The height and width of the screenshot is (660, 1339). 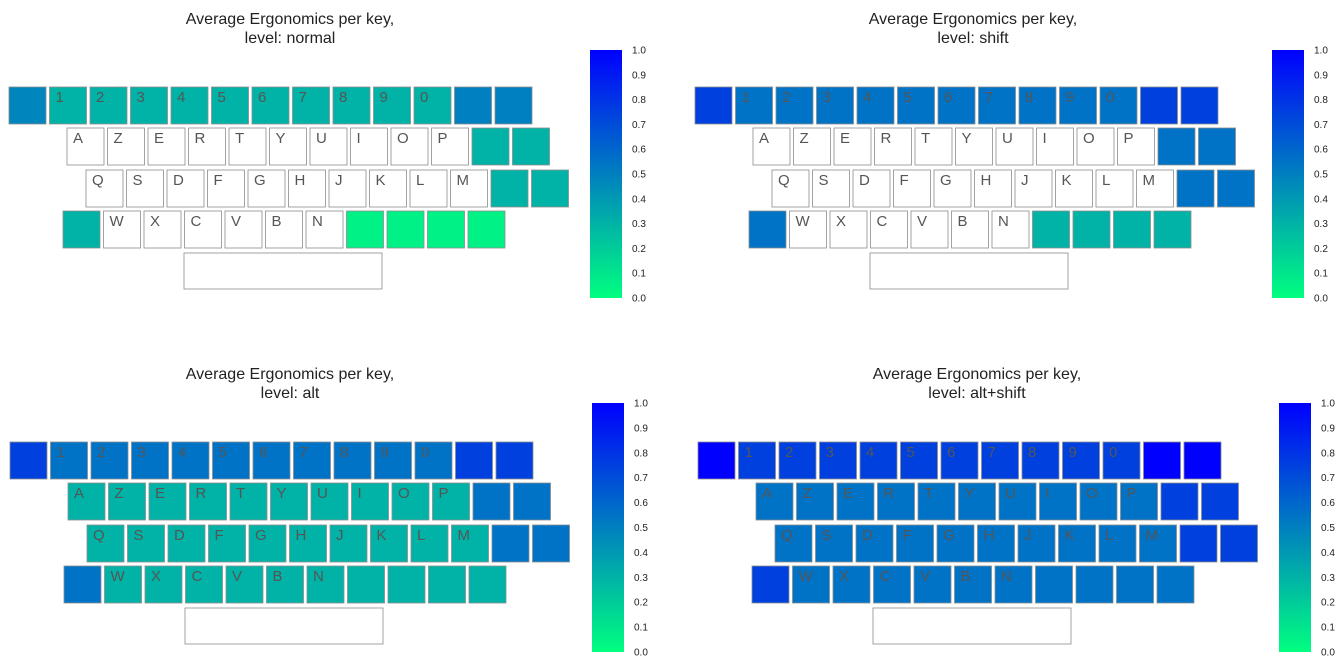 What do you see at coordinates (284, 626) in the screenshot?
I see `space-bar-key` at bounding box center [284, 626].